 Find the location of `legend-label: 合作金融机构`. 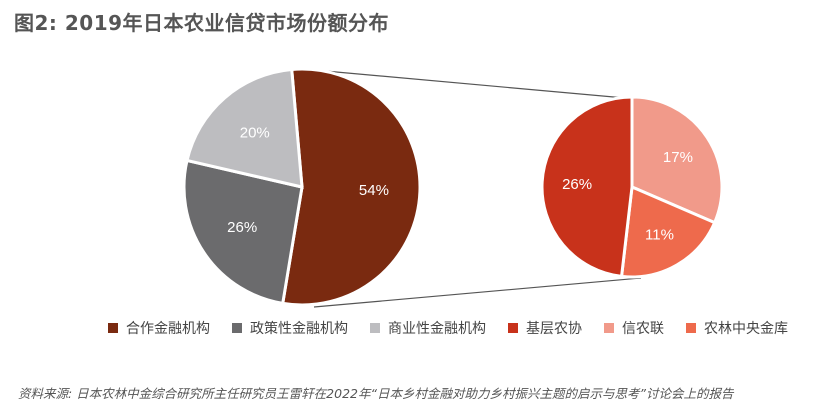

legend-label: 合作金融机构 is located at coordinates (168, 329).